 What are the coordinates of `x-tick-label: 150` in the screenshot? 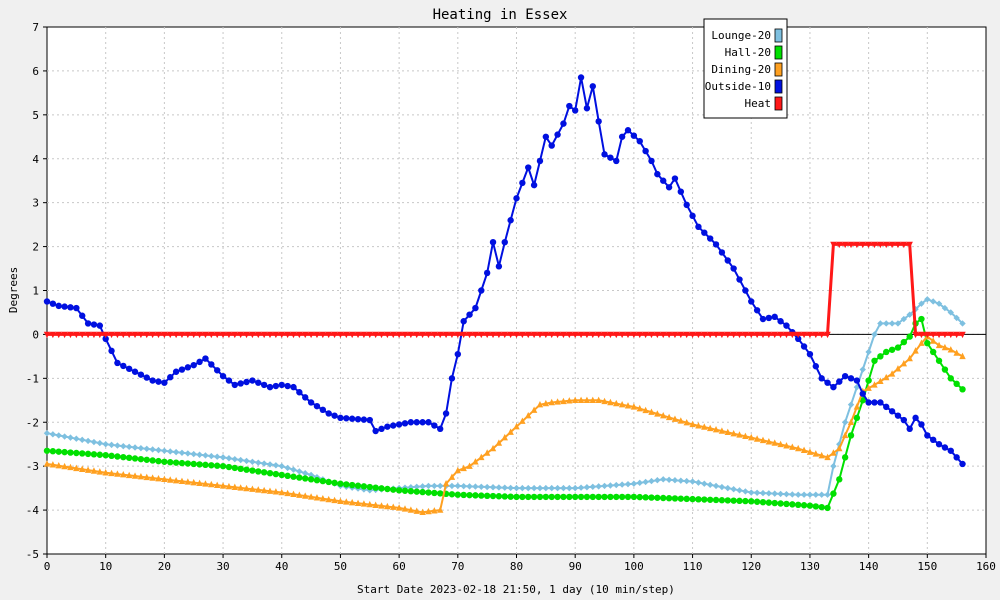 It's located at (927, 566).